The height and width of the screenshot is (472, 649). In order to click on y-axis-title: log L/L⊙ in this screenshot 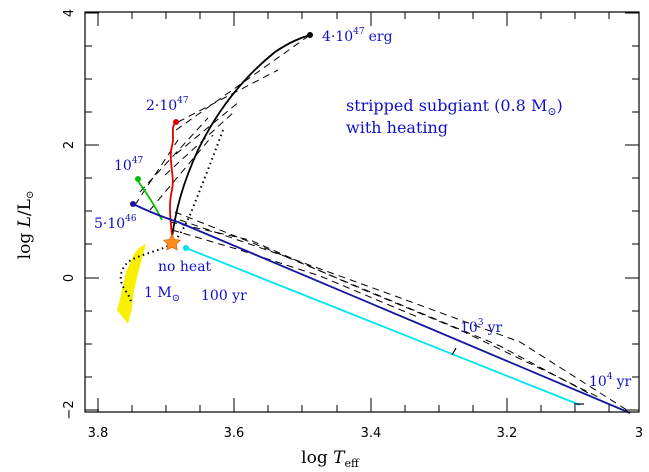, I will do `click(25, 225)`.